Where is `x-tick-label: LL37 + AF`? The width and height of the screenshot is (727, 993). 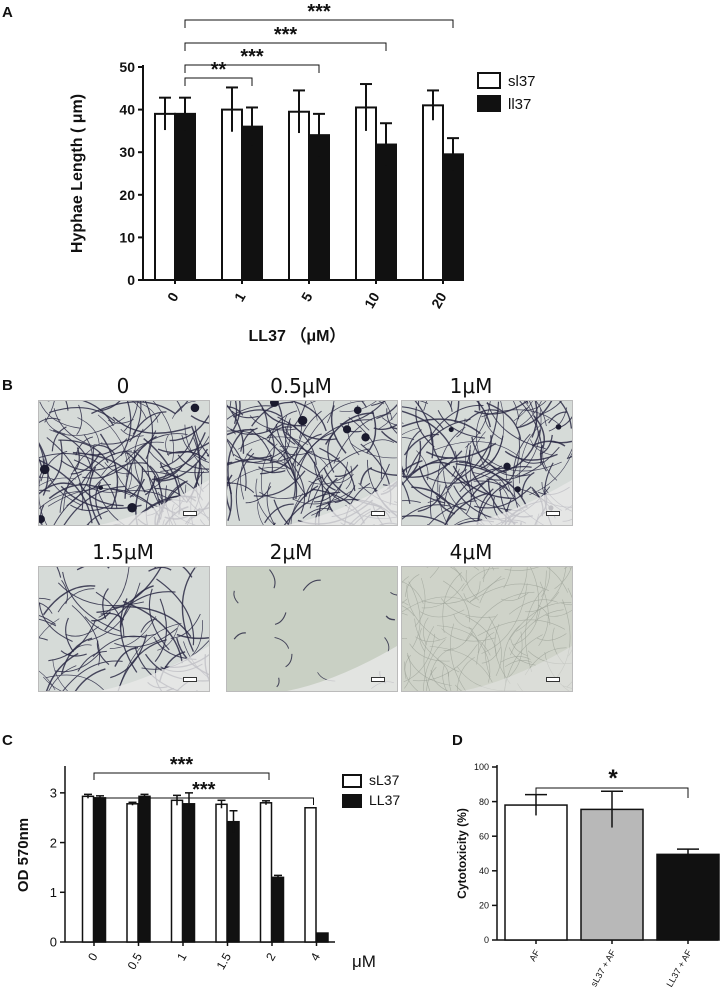
x-tick-label: LL37 + AF is located at coordinates (679, 968).